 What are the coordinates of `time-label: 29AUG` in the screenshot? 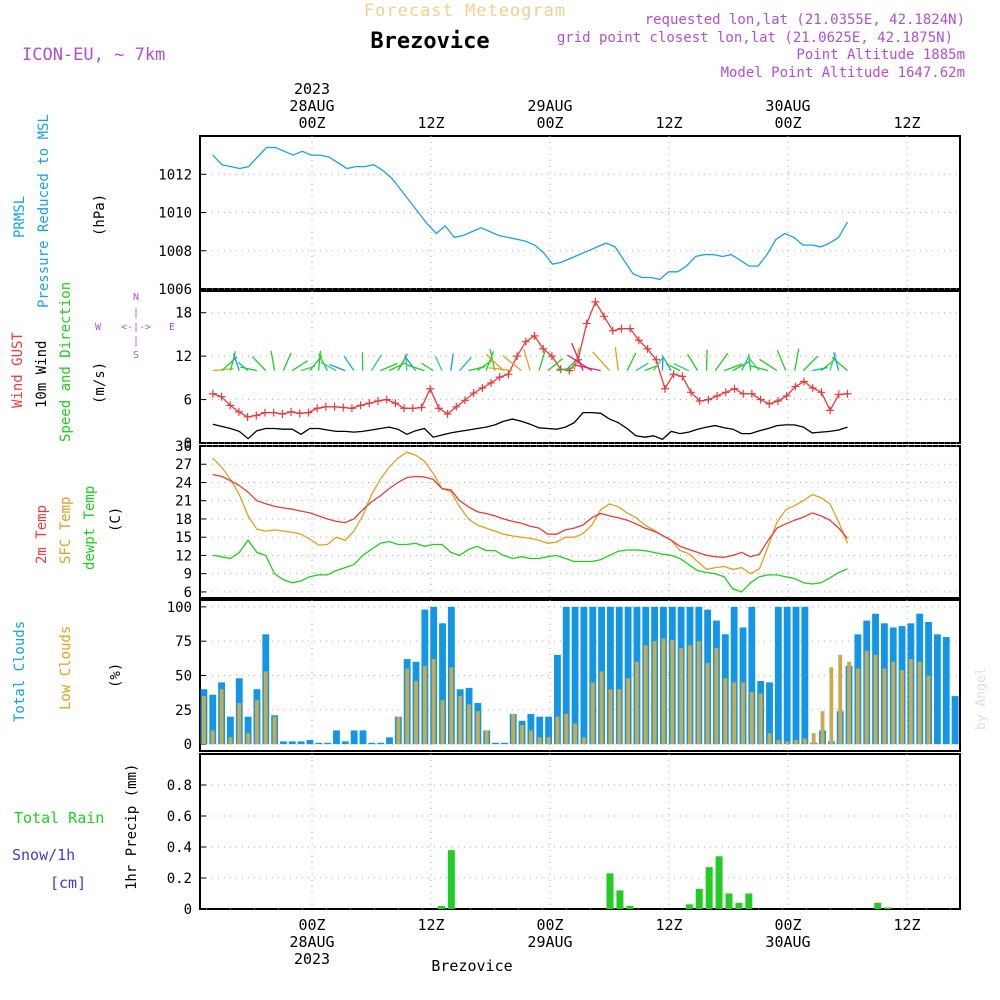 It's located at (549, 942).